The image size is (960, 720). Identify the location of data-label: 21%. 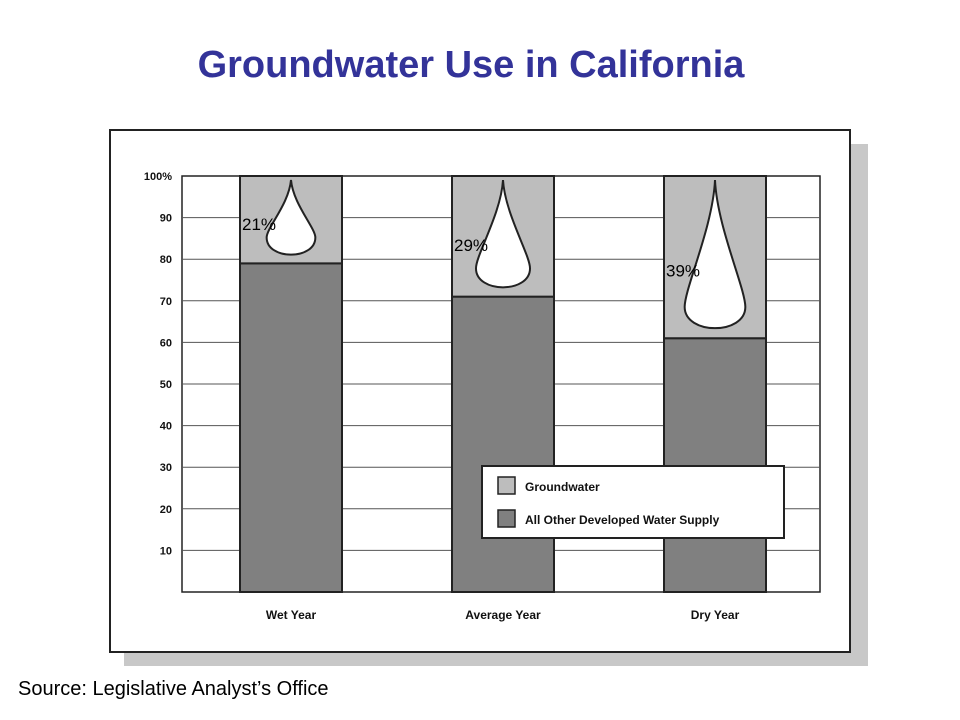
(259, 224).